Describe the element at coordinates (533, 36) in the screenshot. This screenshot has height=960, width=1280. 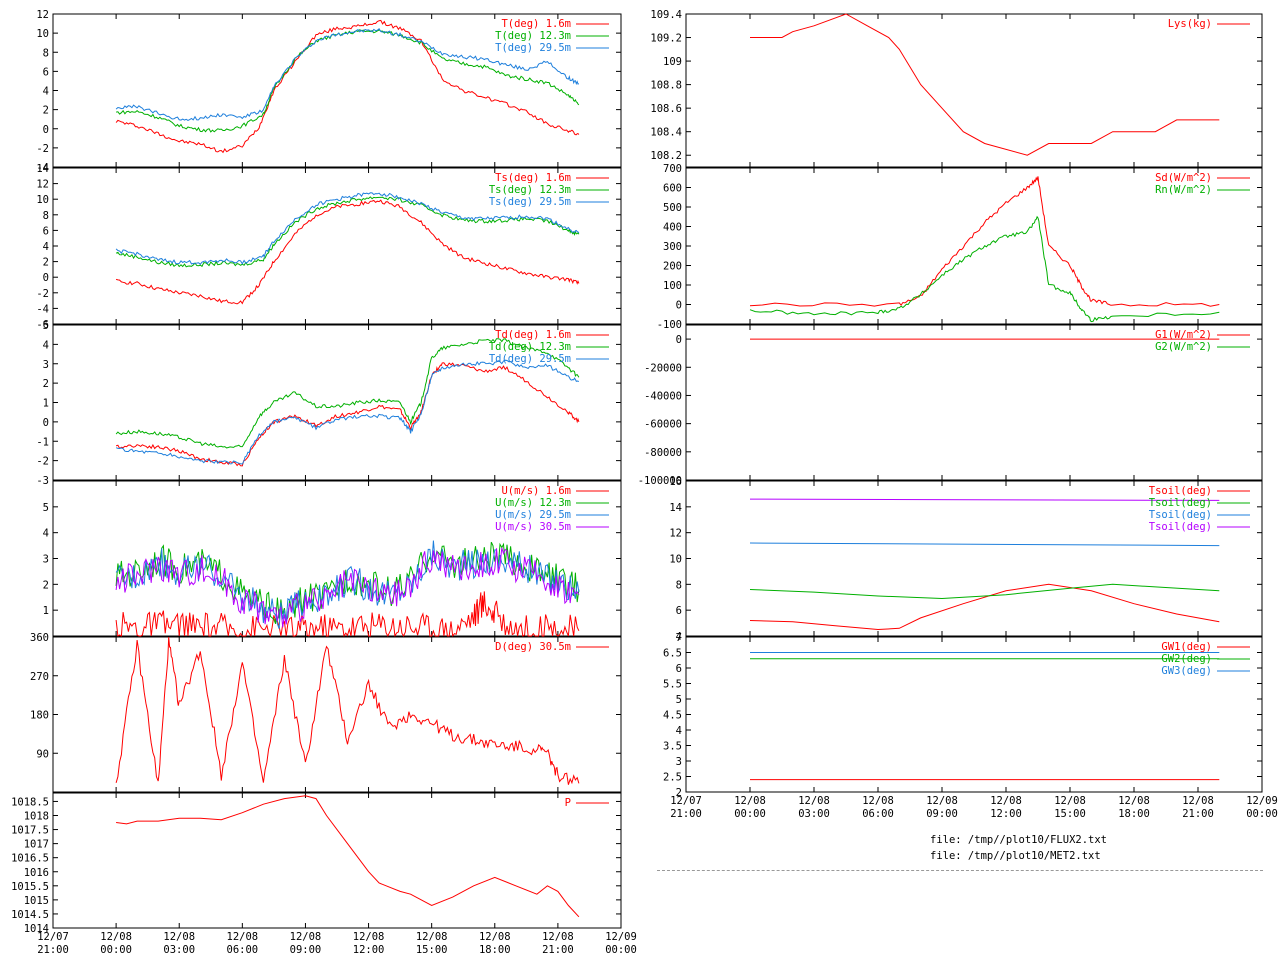
I see `legend-label: T(deg) 12.3m` at that location.